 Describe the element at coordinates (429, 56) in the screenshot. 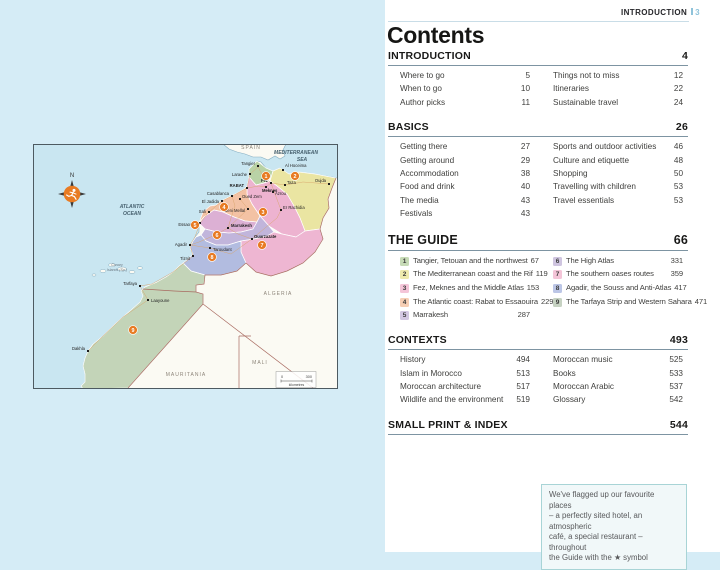

I see `toc-section-name: INTRODUCTION` at that location.